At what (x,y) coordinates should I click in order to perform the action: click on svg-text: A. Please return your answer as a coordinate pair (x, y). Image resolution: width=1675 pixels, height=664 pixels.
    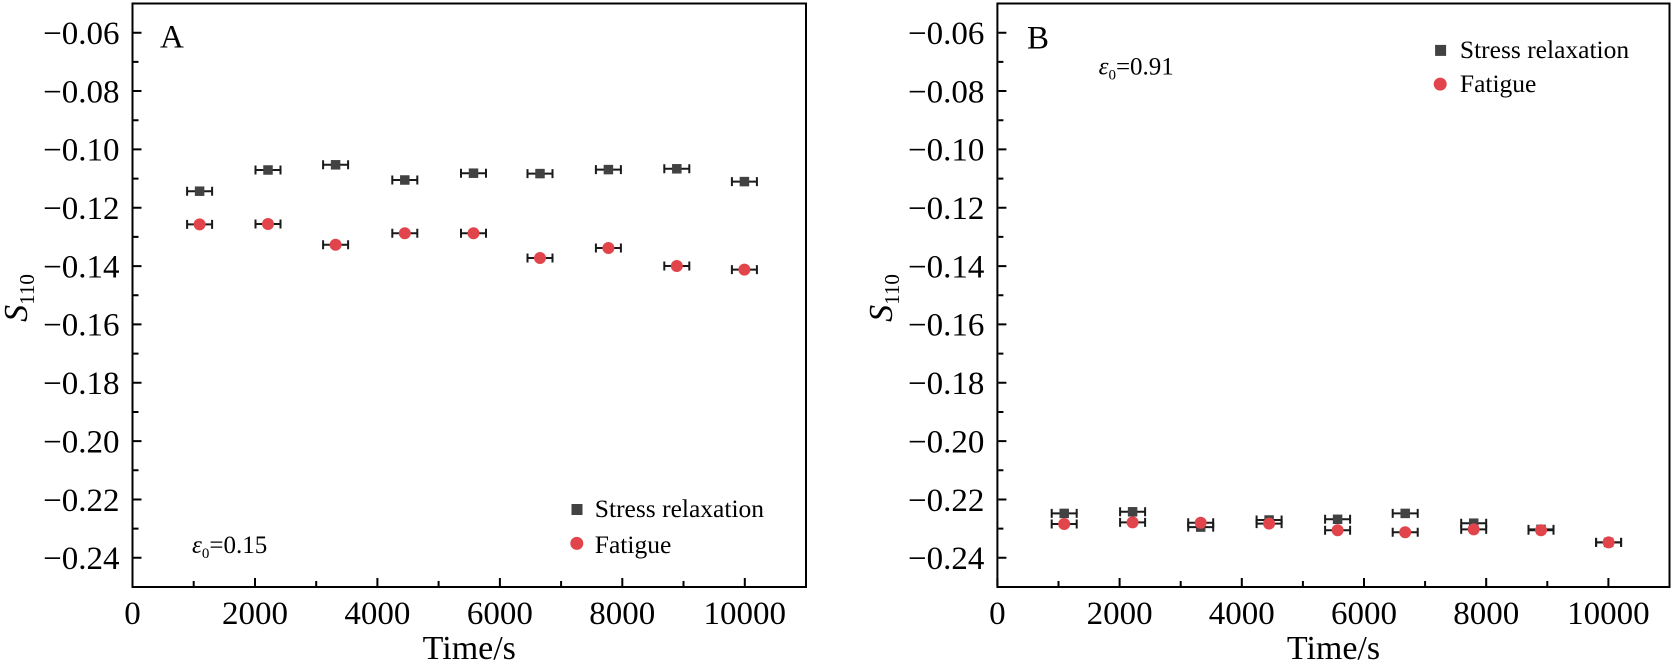
    Looking at the image, I should click on (172, 38).